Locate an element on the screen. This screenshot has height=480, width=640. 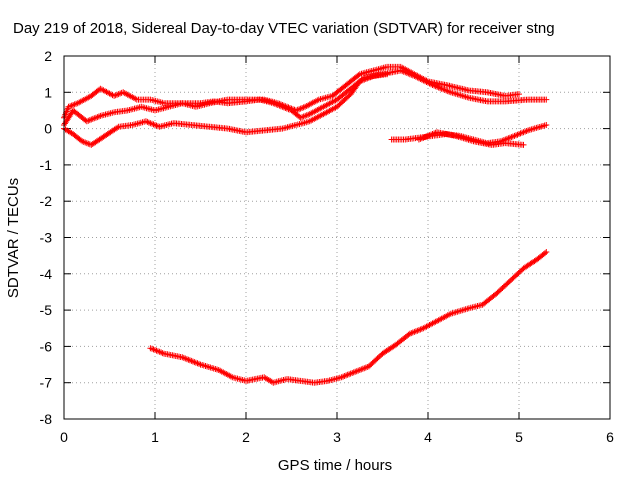
y-tick-label: -6 is located at coordinates (46, 346).